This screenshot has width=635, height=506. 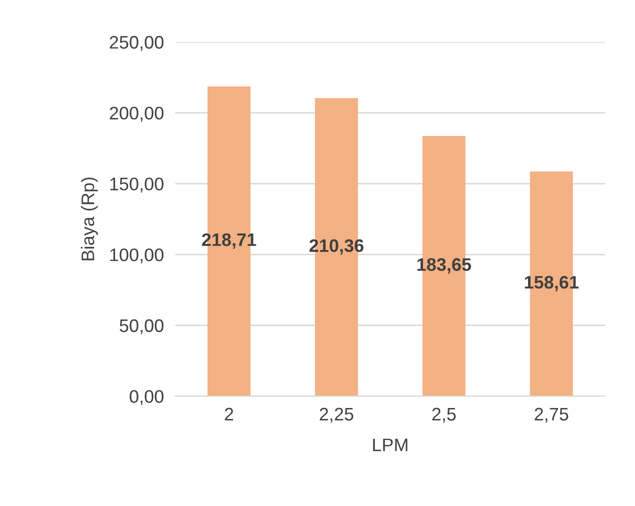 What do you see at coordinates (147, 398) in the screenshot?
I see `y-tick-label: 0,00` at bounding box center [147, 398].